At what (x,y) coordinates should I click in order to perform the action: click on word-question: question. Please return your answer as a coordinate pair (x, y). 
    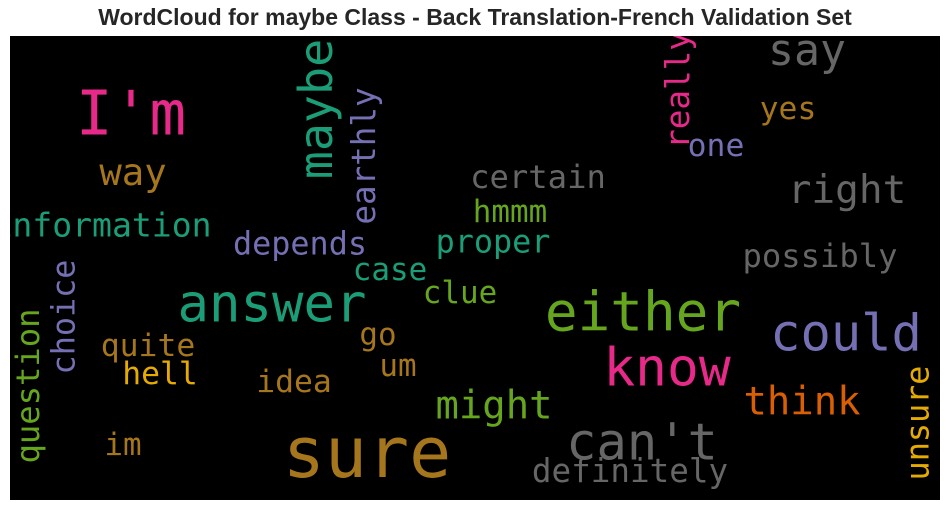
    Looking at the image, I should click on (28, 385).